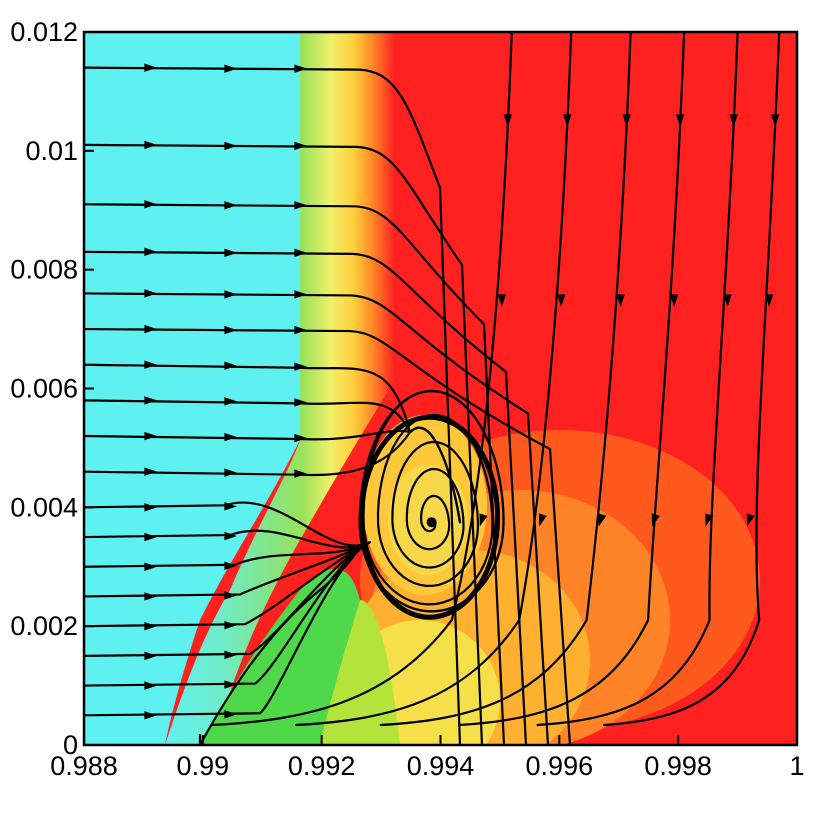 The height and width of the screenshot is (830, 830). I want to click on y-tick-label: 0.006, so click(44, 389).